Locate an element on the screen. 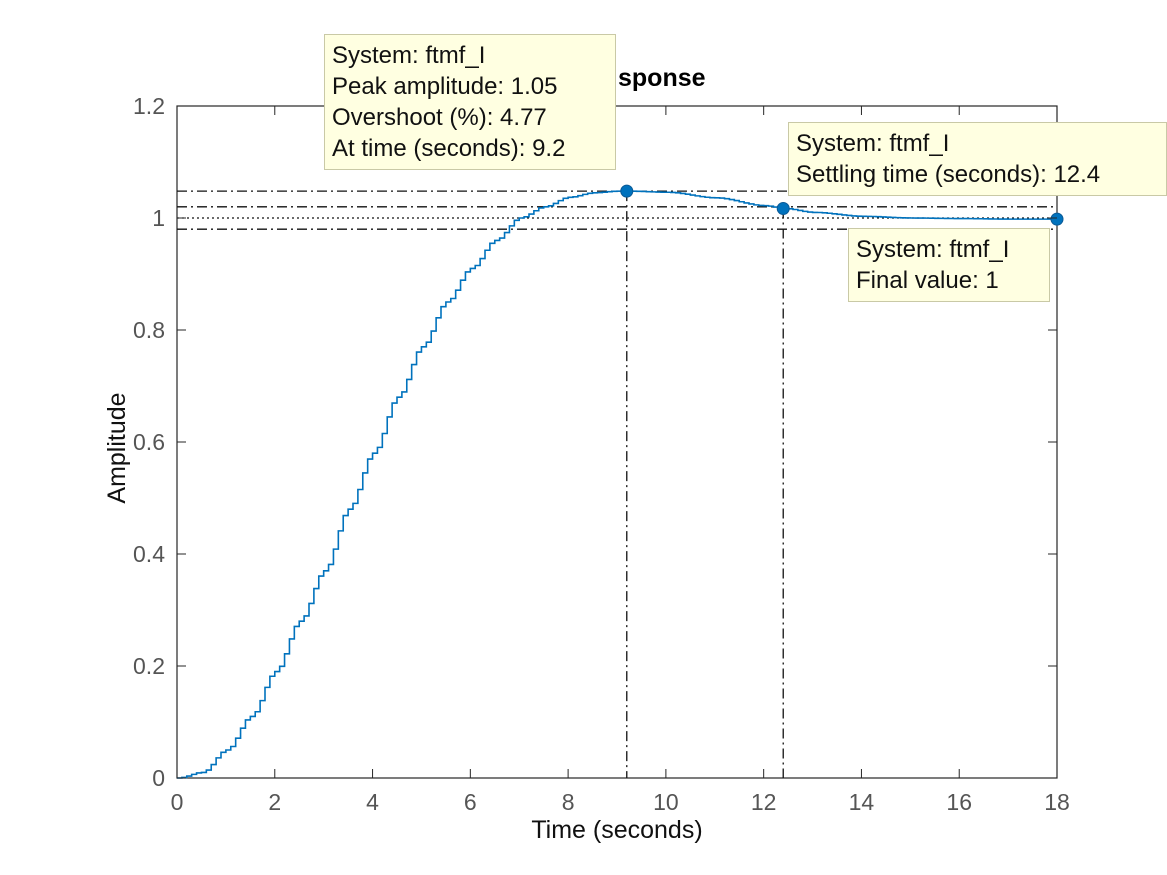 Image resolution: width=1167 pixels, height=875 pixels. x-tick-label: 8 is located at coordinates (568, 802).